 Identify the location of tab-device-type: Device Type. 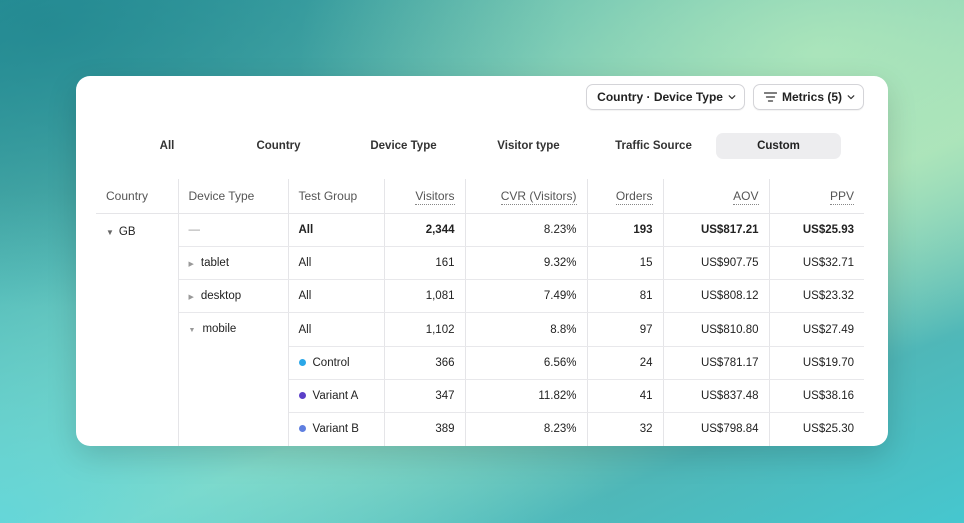
(403, 146).